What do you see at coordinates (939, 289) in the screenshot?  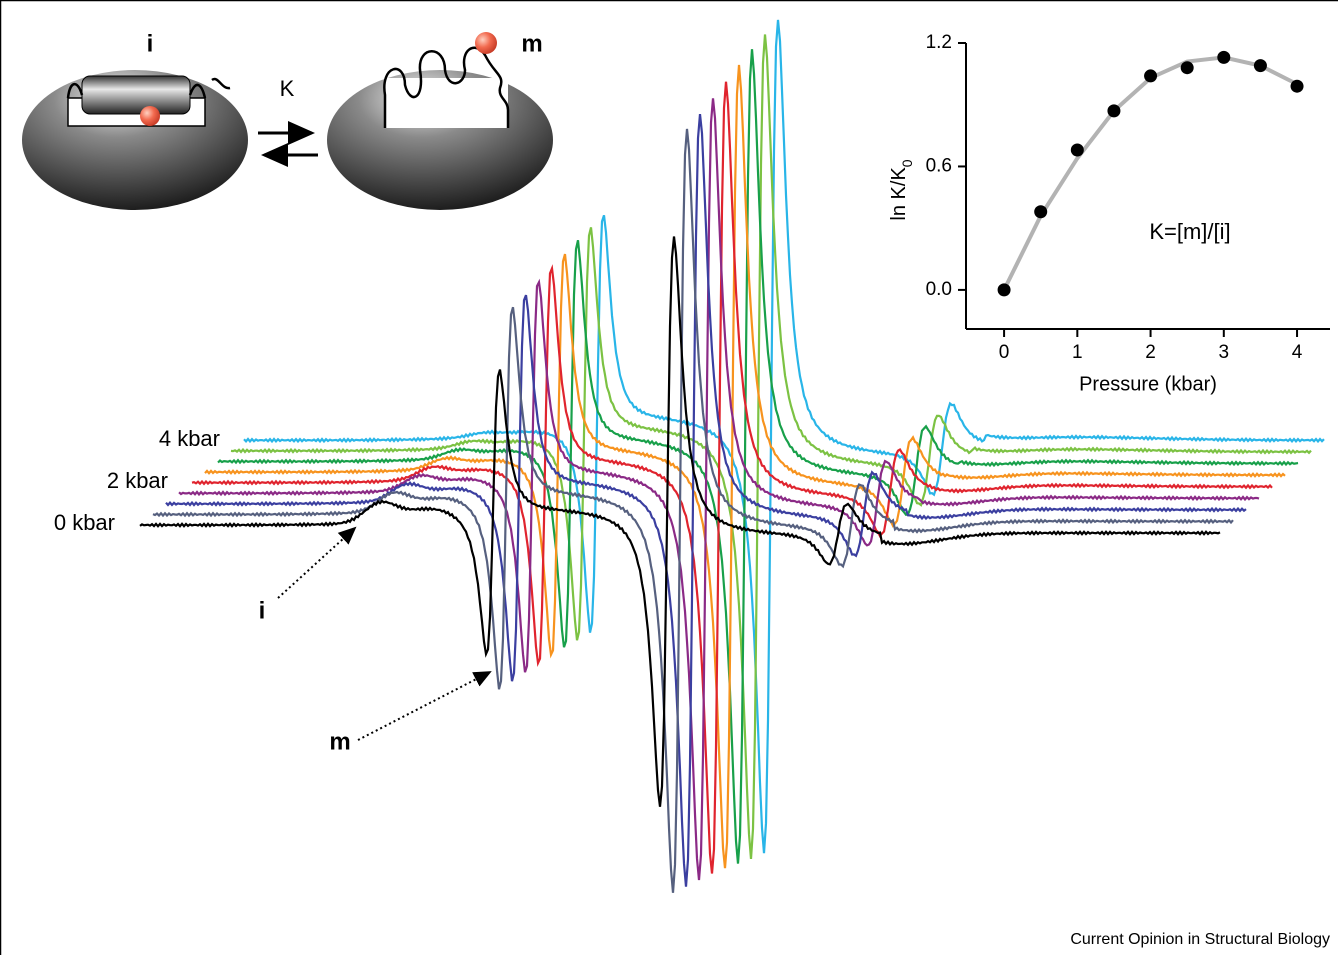 I see `y-tick-label: 0.0` at bounding box center [939, 289].